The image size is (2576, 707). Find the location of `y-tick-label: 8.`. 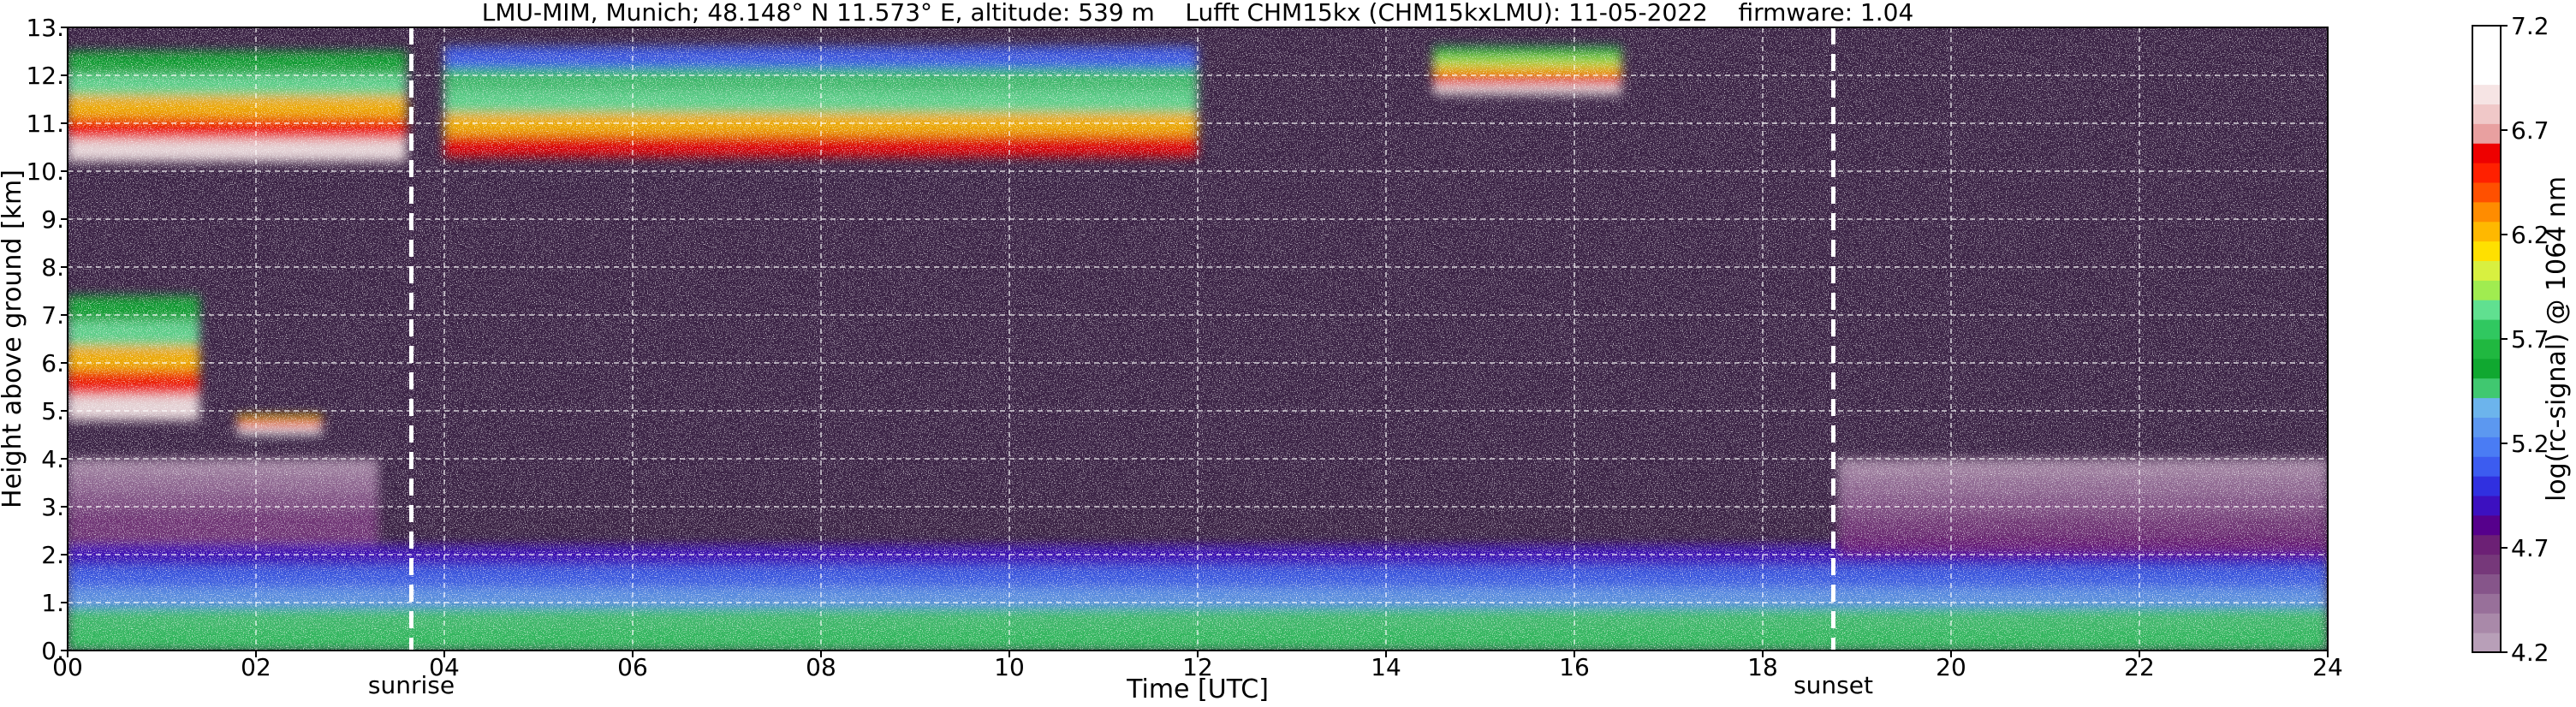

y-tick-label: 8. is located at coordinates (53, 267).